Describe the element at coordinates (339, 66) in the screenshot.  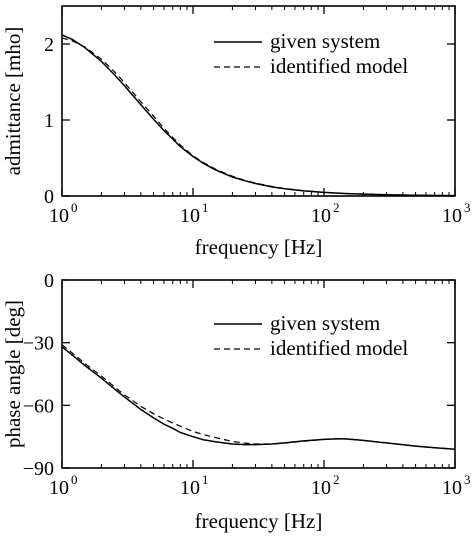
I see `chart1-legend-label-2: identified model` at that location.